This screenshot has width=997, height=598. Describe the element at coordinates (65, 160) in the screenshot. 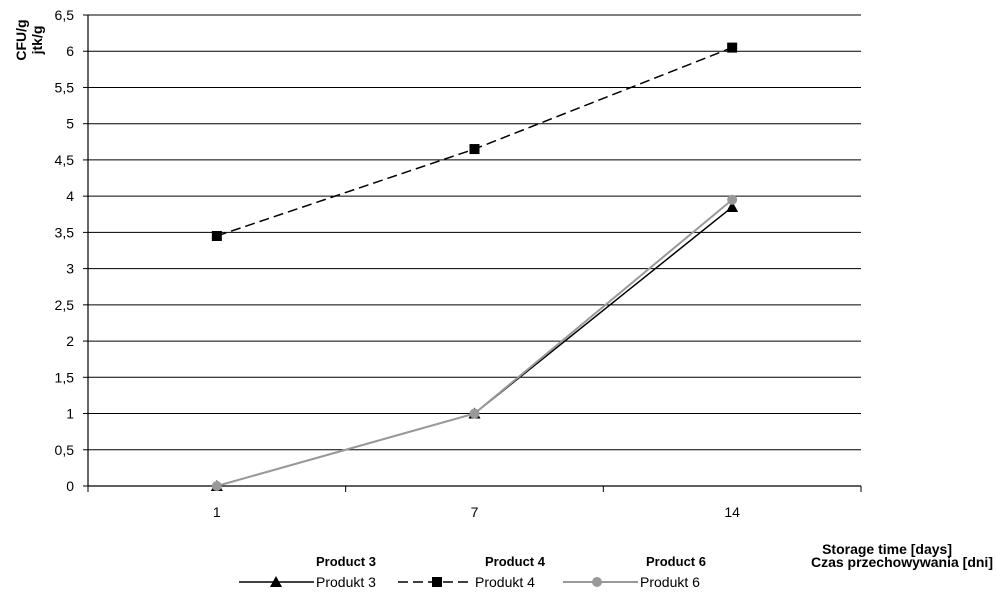

I see `y-tick-label: 4,5` at that location.